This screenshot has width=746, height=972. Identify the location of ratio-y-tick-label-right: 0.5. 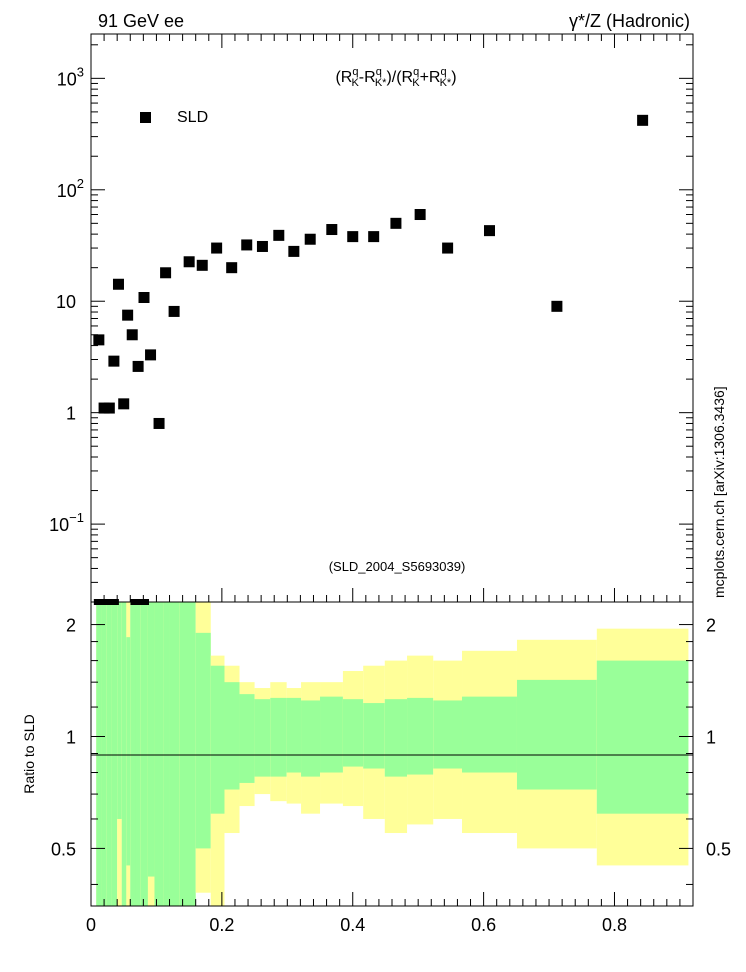
(718, 849).